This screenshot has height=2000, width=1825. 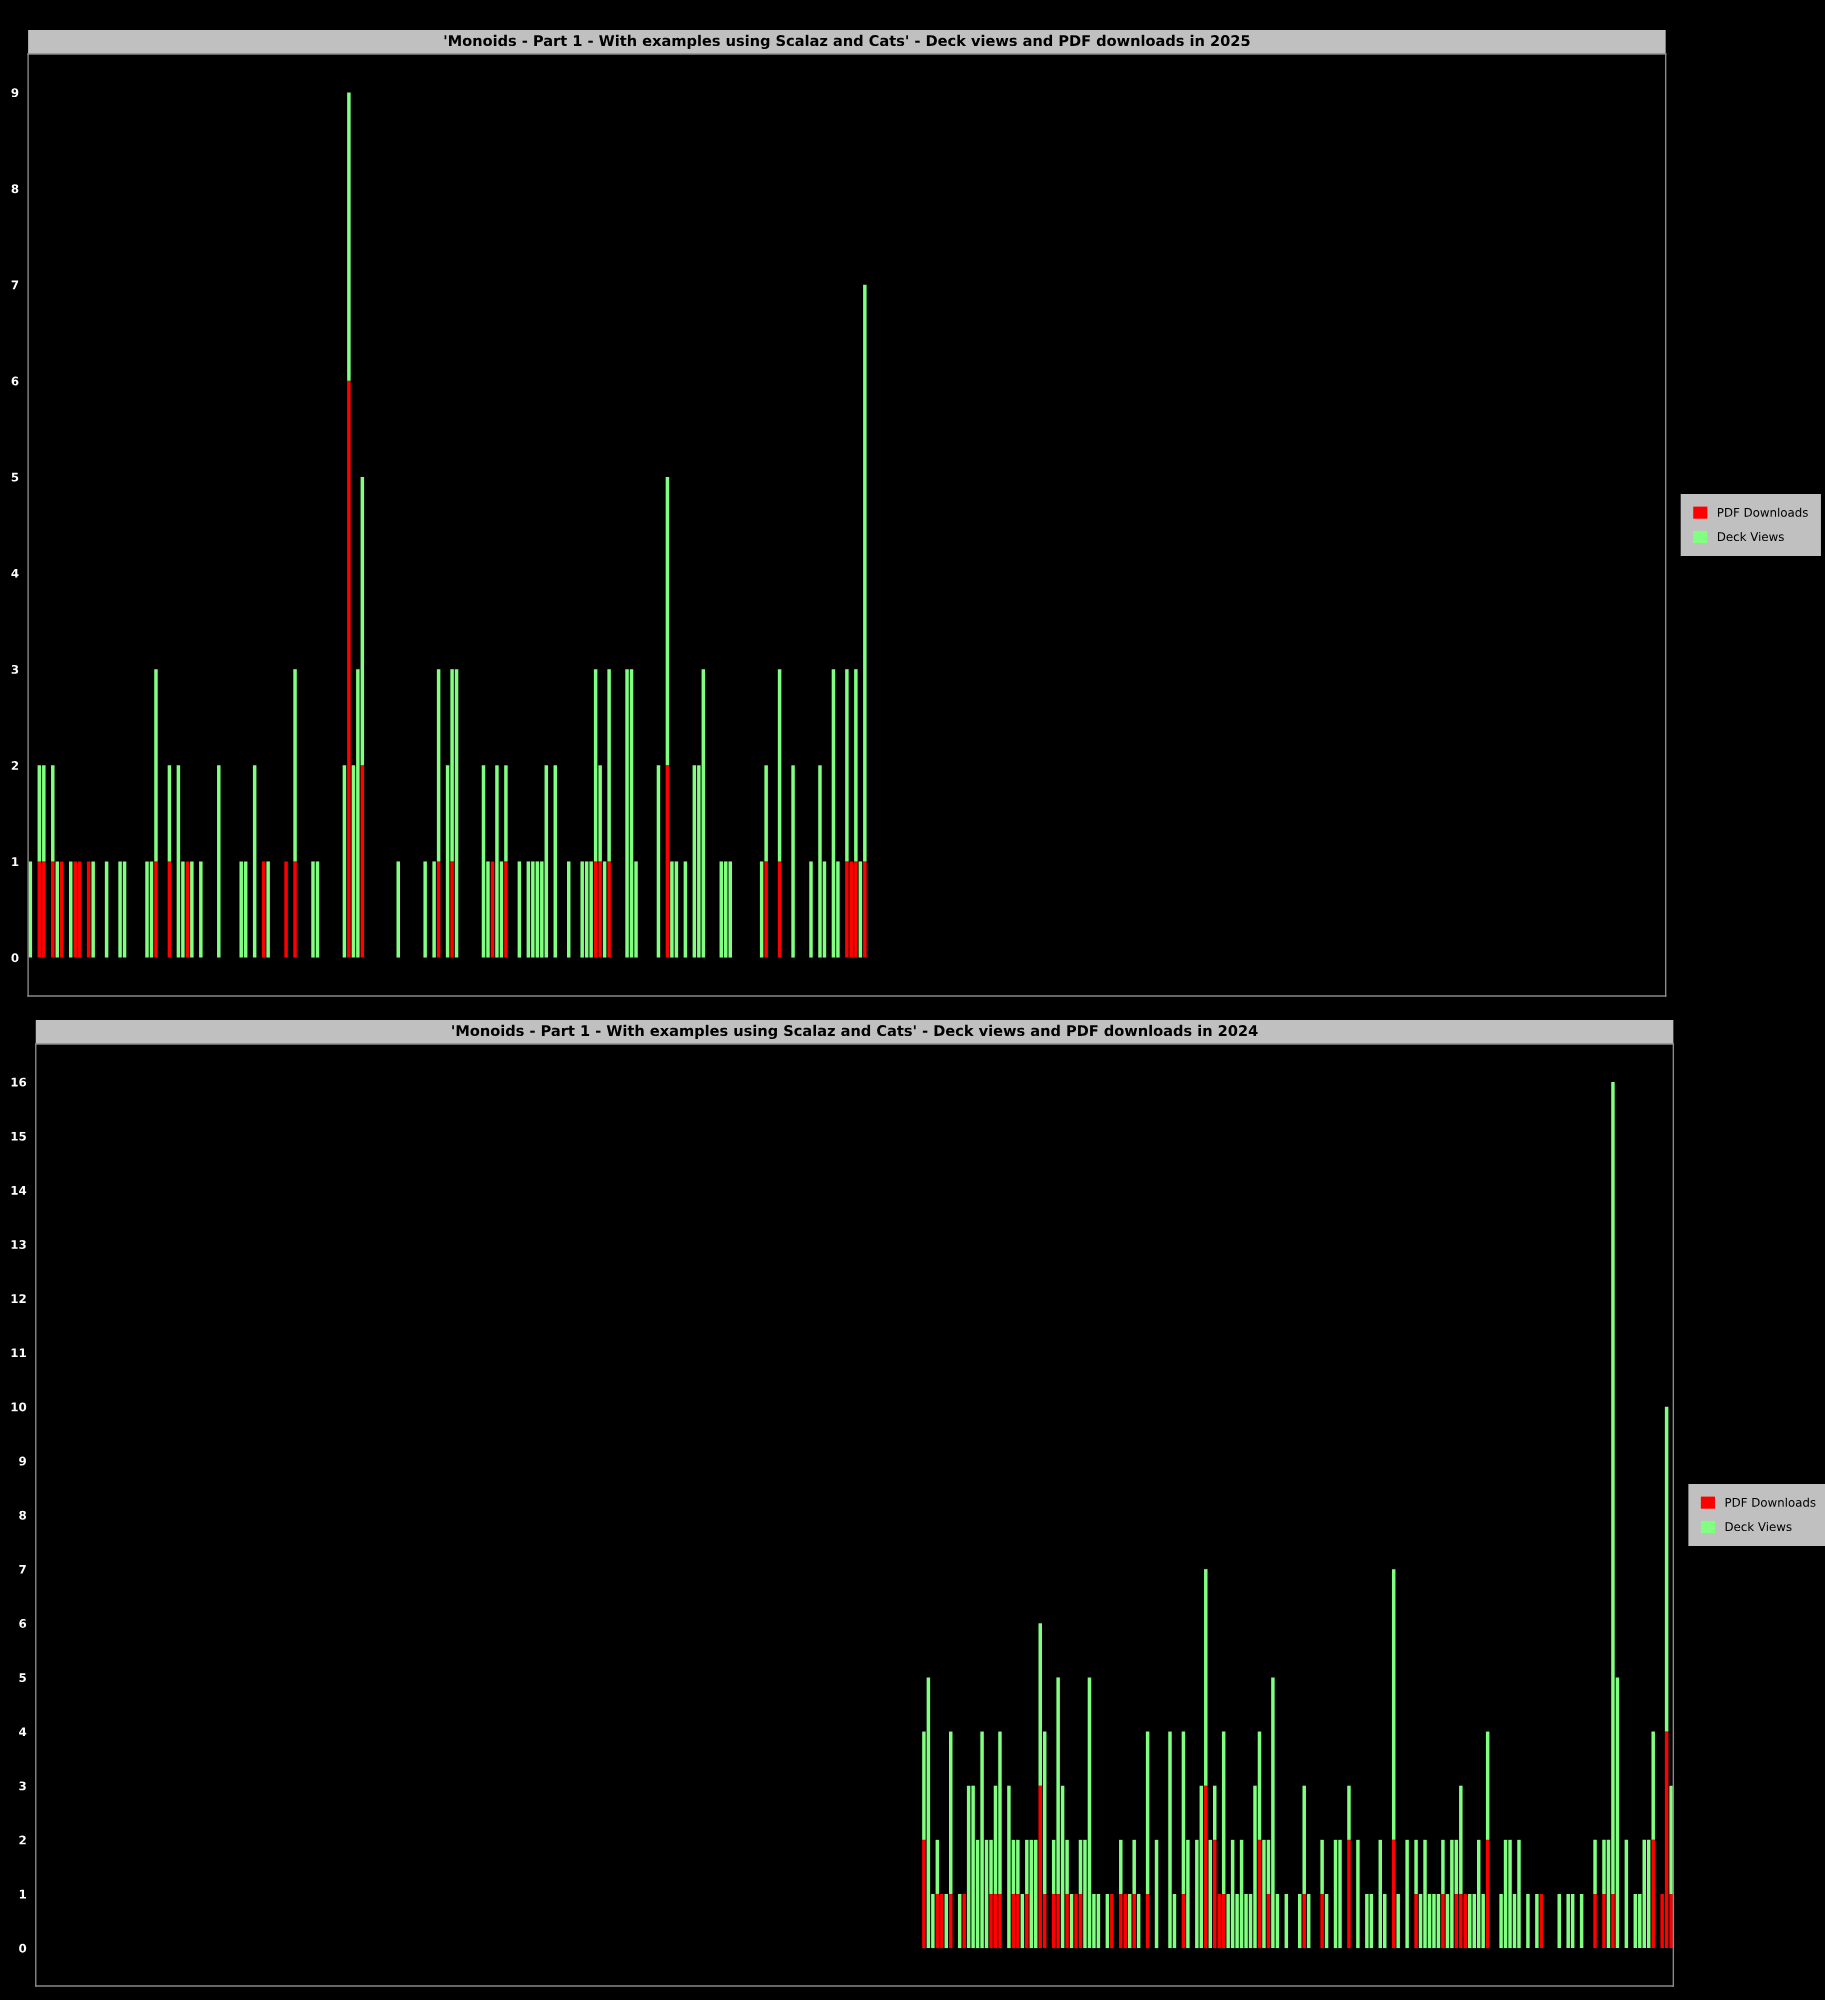 What do you see at coordinates (847, 42) in the screenshot?
I see `chart-title: 'Monoids - Part 1 - With examples using Scalaz and Cats' - Deck views and PDF downloads in 2025` at bounding box center [847, 42].